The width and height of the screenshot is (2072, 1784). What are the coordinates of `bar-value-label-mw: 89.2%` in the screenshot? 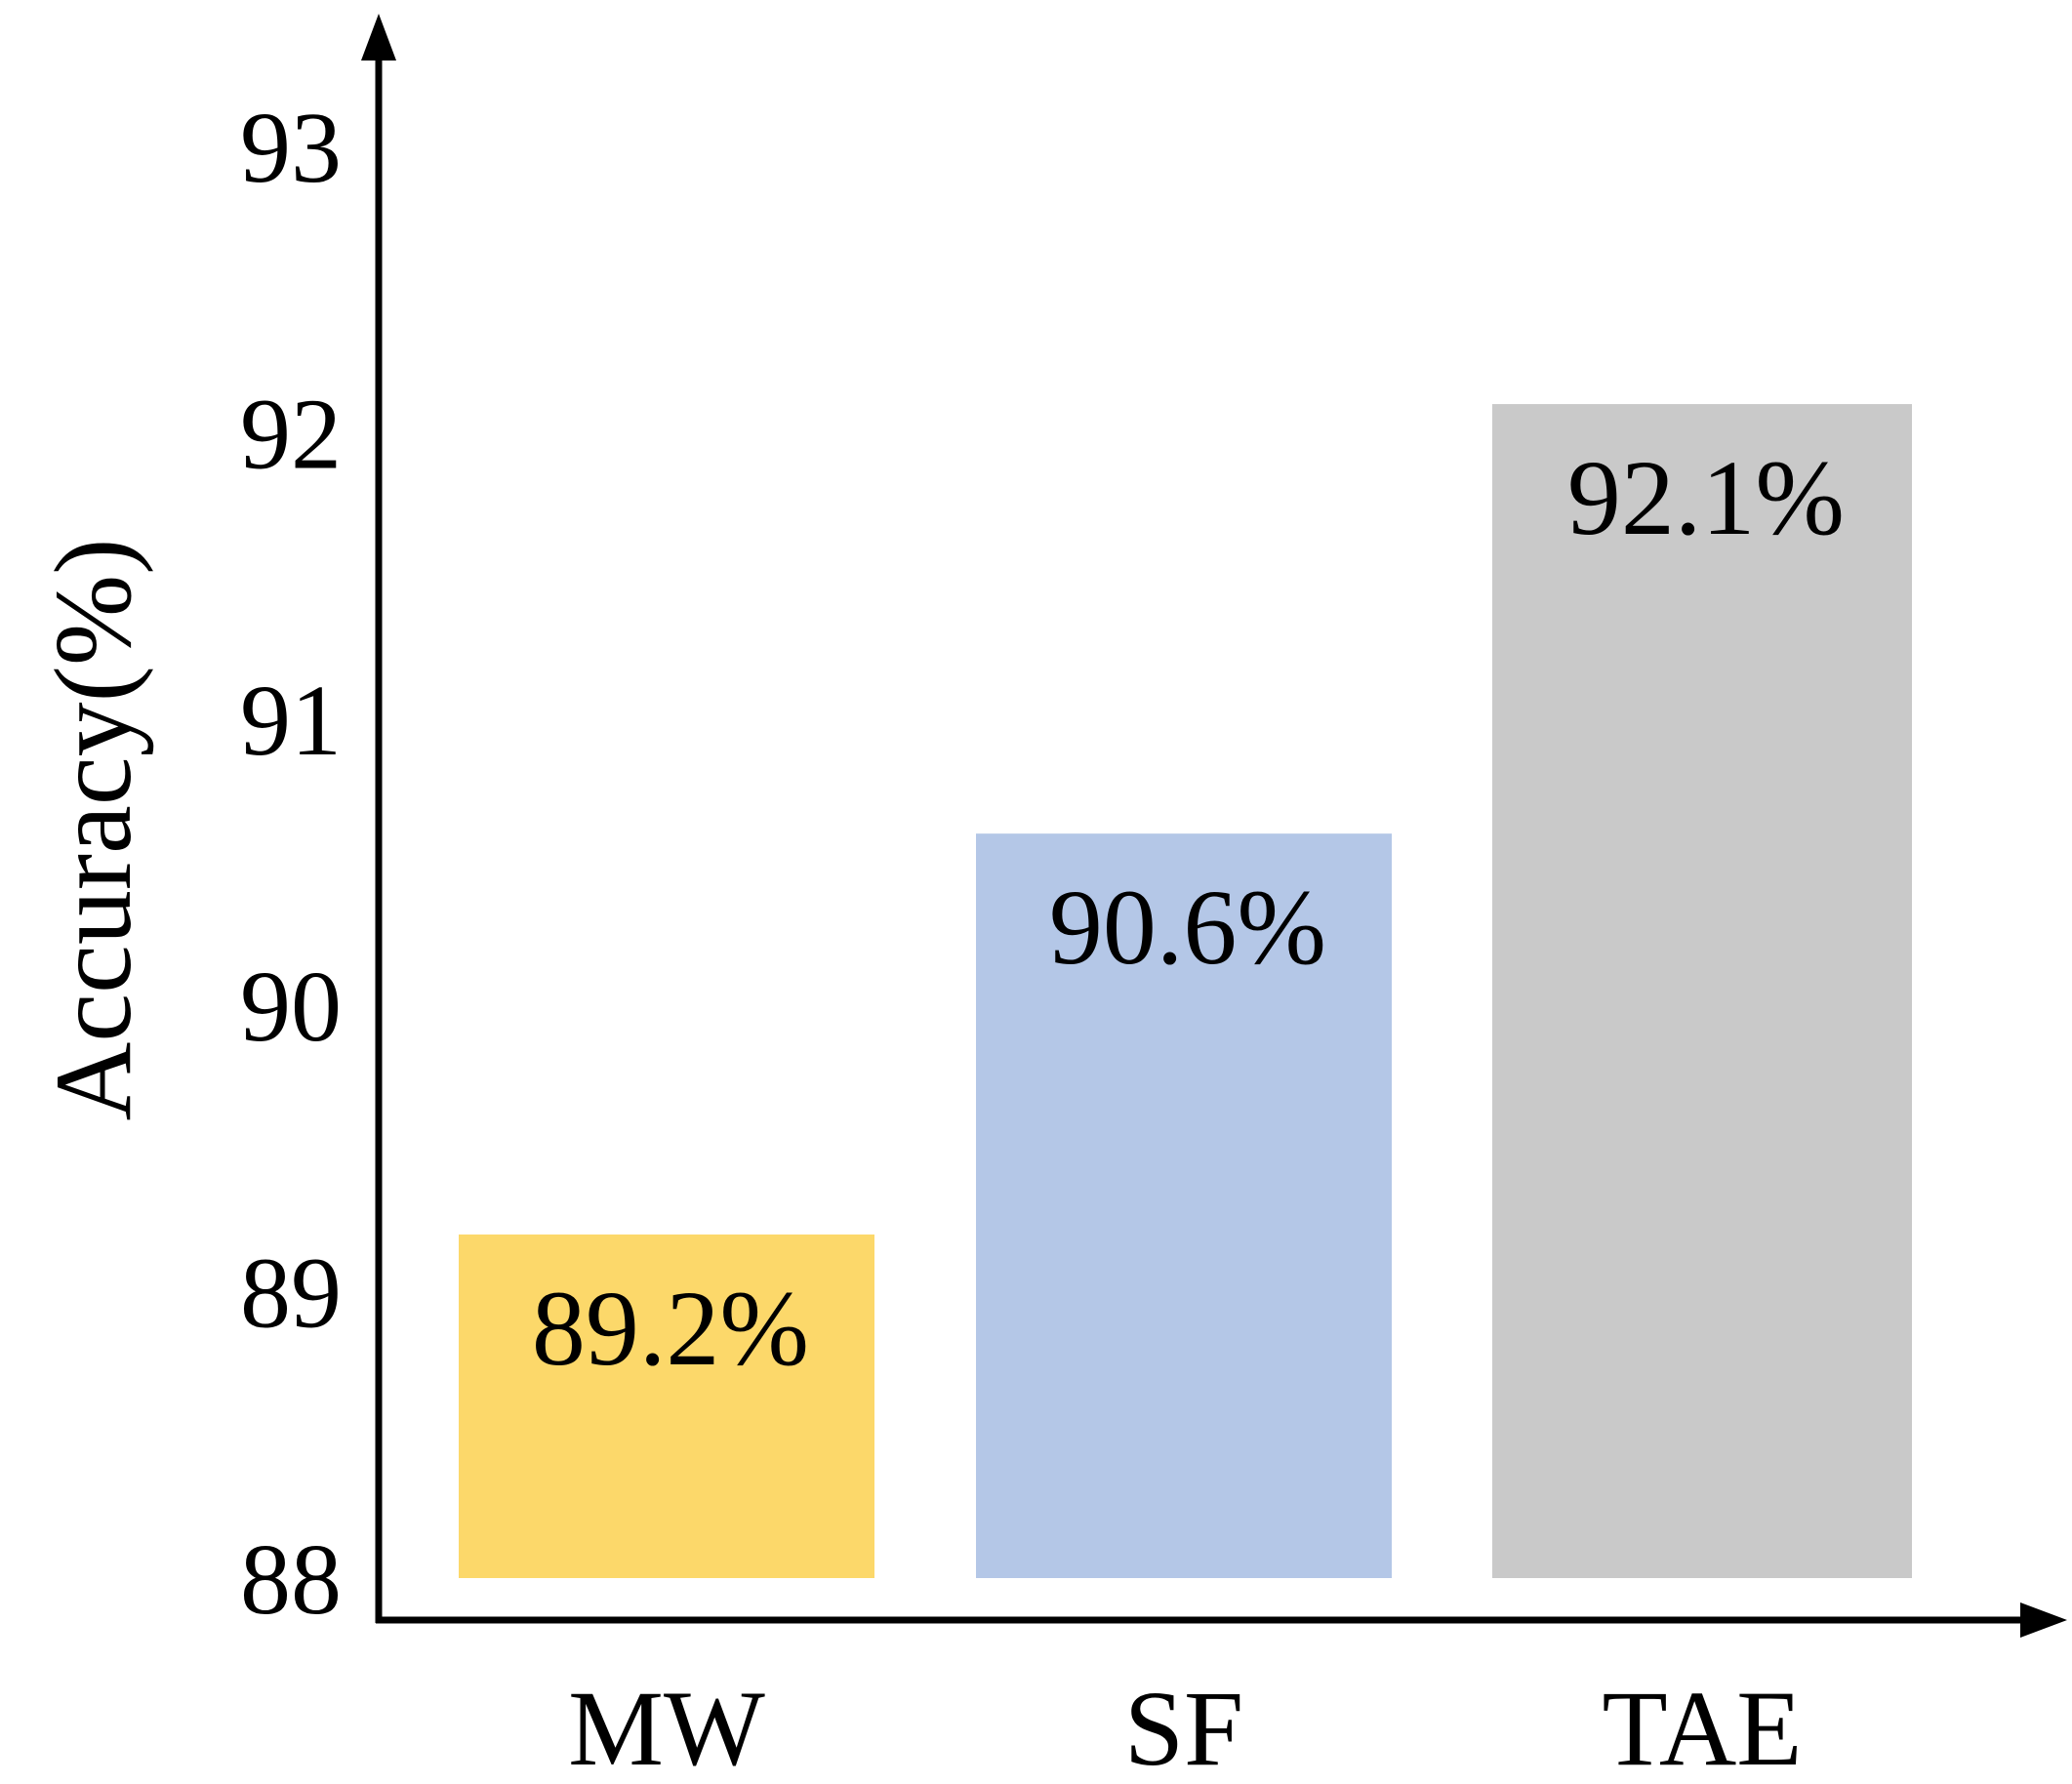 It's located at (670, 1328).